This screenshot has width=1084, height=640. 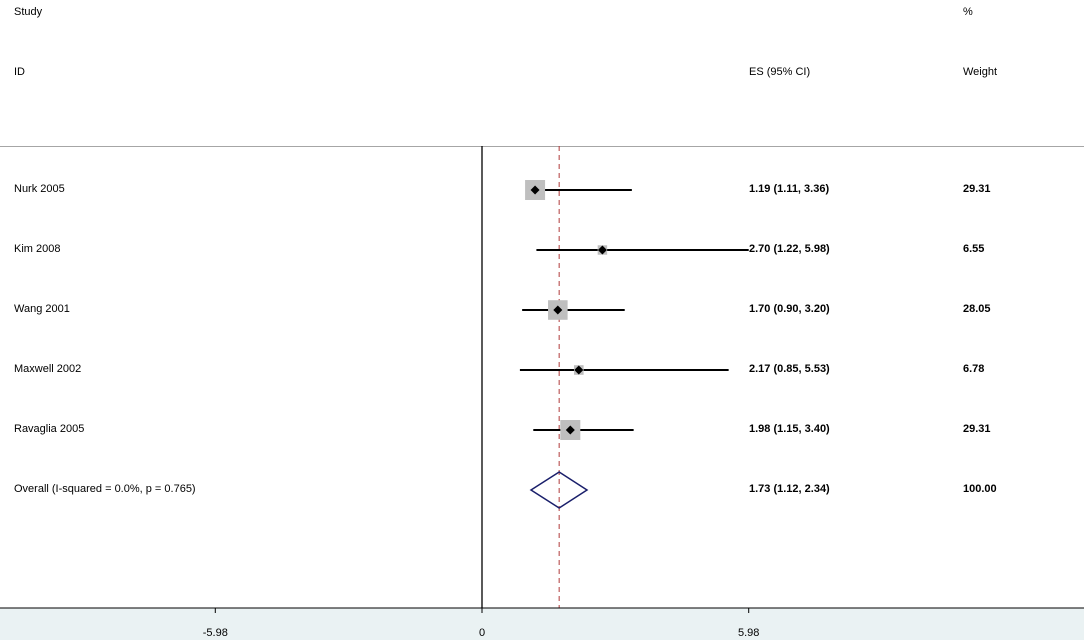 What do you see at coordinates (789, 489) in the screenshot?
I see `overall-es-ci: 1.73 (1.12, 2.34)` at bounding box center [789, 489].